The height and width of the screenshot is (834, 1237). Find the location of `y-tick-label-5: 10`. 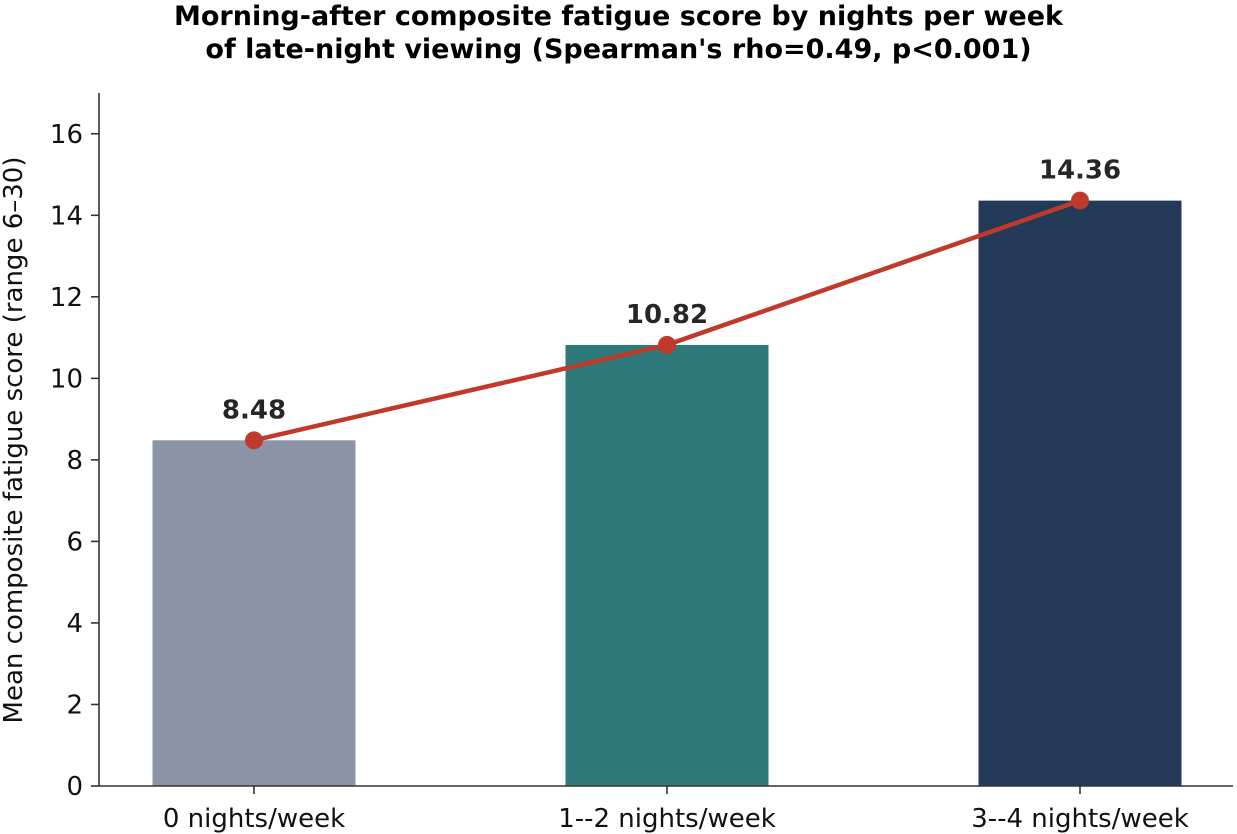

y-tick-label-5: 10 is located at coordinates (66, 379).